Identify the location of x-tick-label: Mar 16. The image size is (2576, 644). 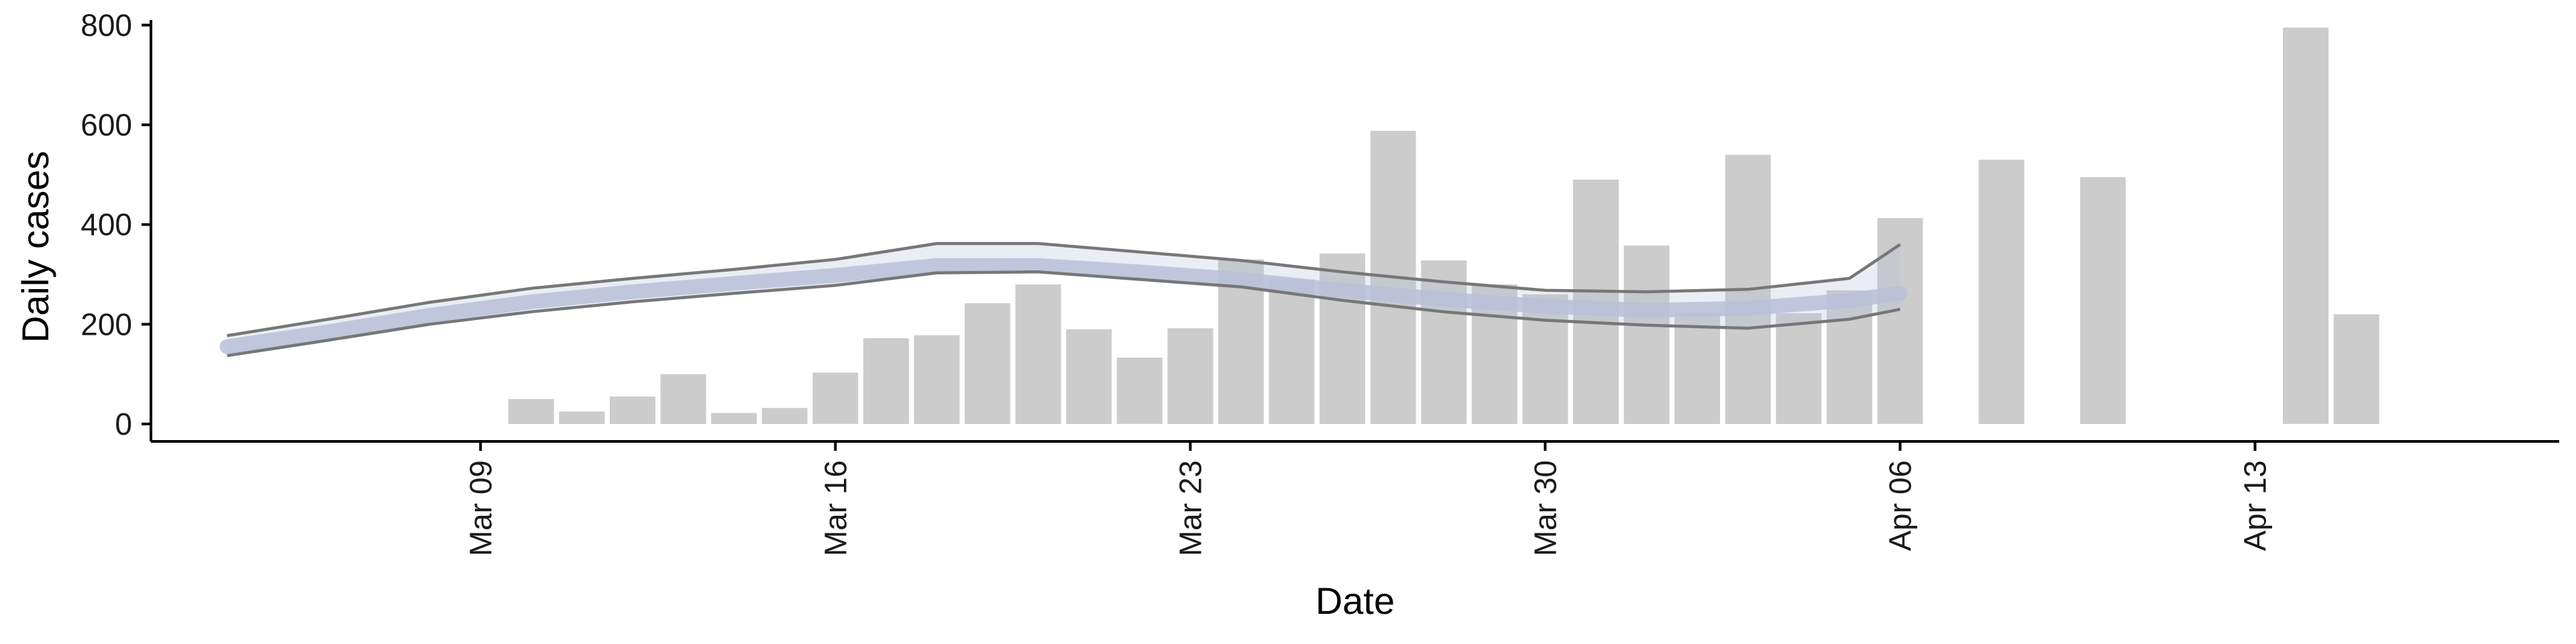
(835, 508).